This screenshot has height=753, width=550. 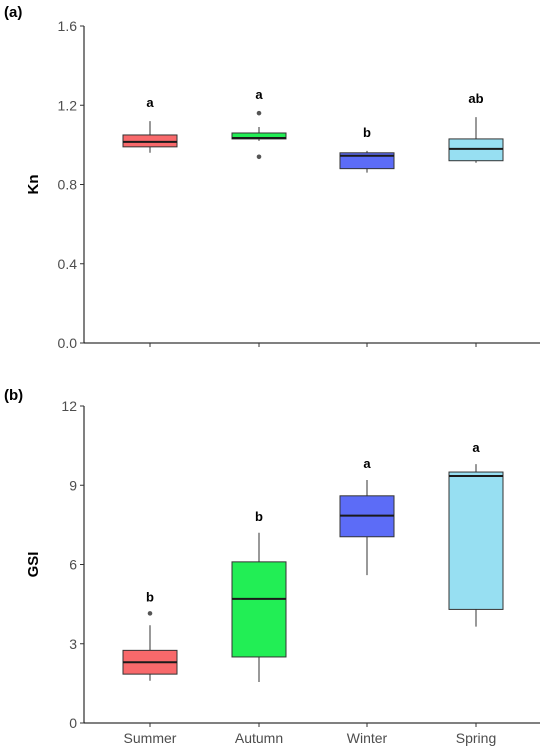 What do you see at coordinates (476, 540) in the screenshot?
I see `box-spring` at bounding box center [476, 540].